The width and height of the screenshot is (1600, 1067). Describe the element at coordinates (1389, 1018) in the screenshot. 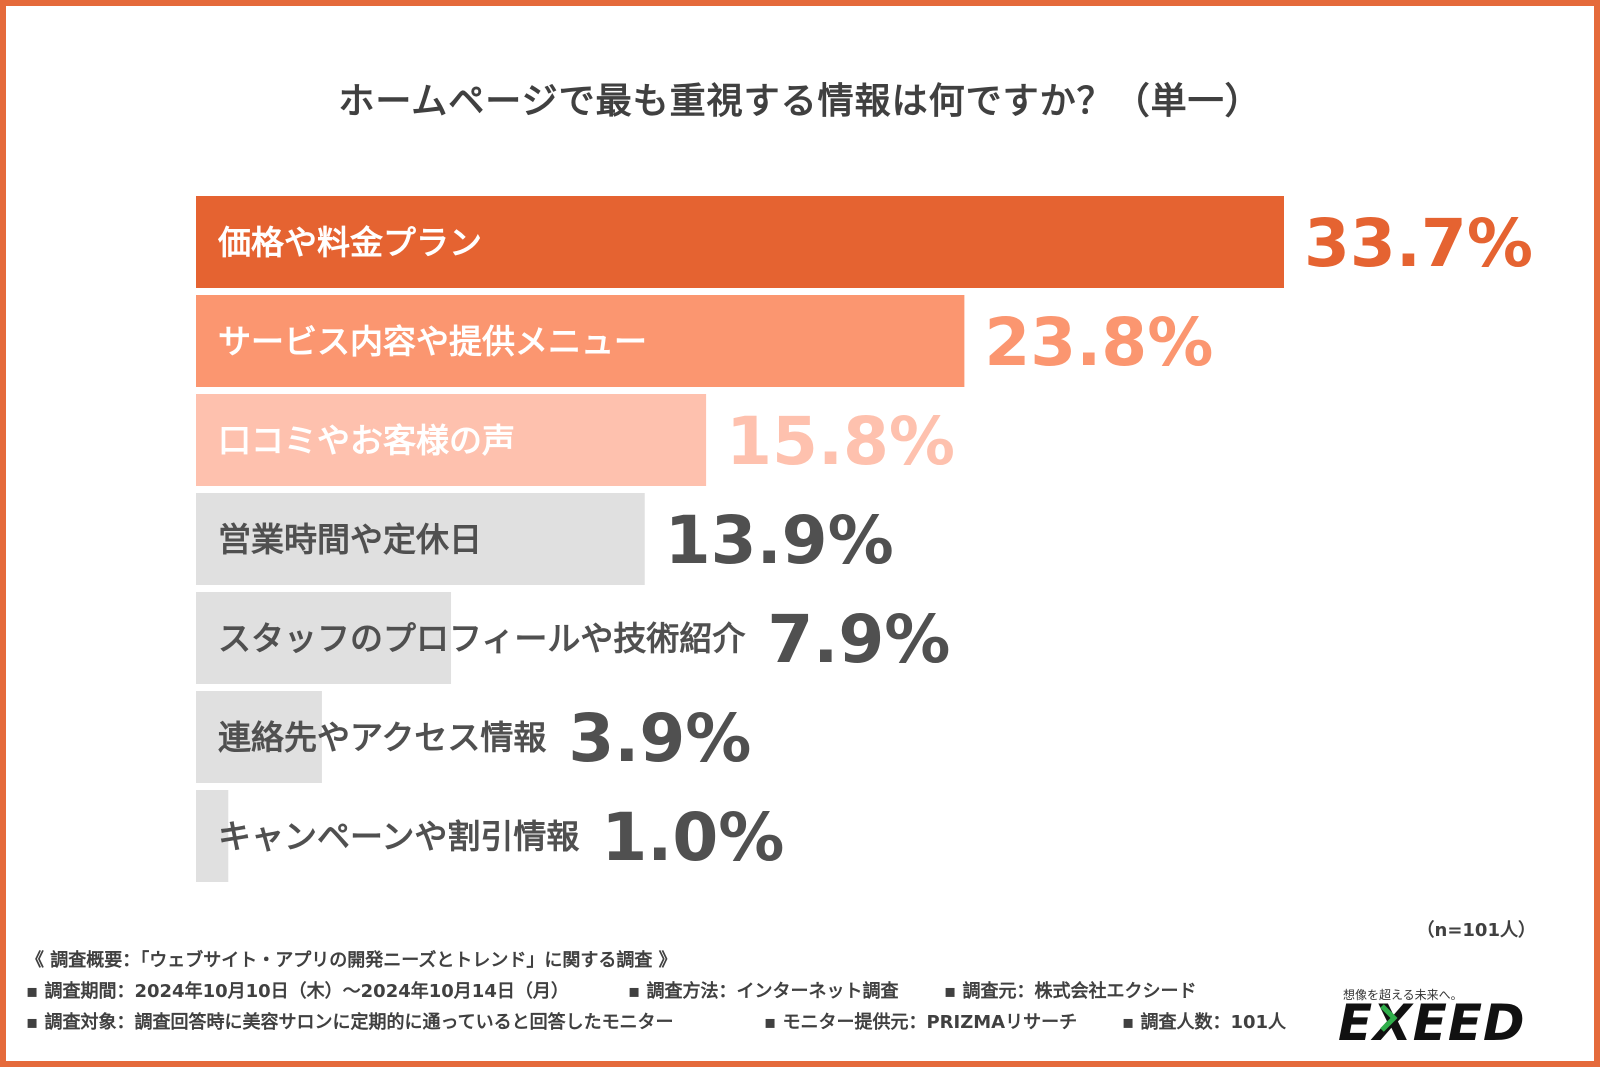

I see `logo-accent-mark` at that location.